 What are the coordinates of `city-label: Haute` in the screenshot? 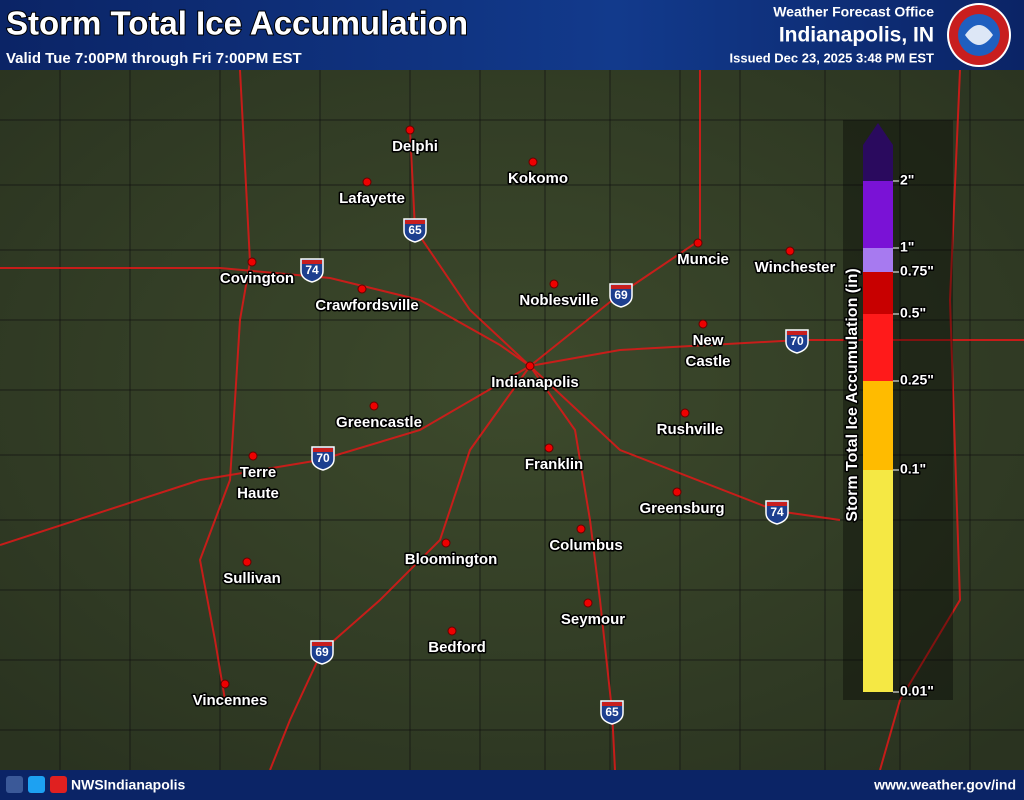 It's located at (258, 493).